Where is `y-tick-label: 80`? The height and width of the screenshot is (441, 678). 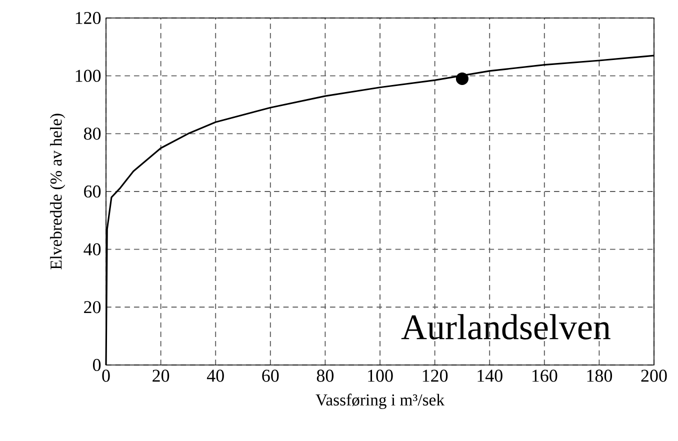 y-tick-label: 80 is located at coordinates (92, 134).